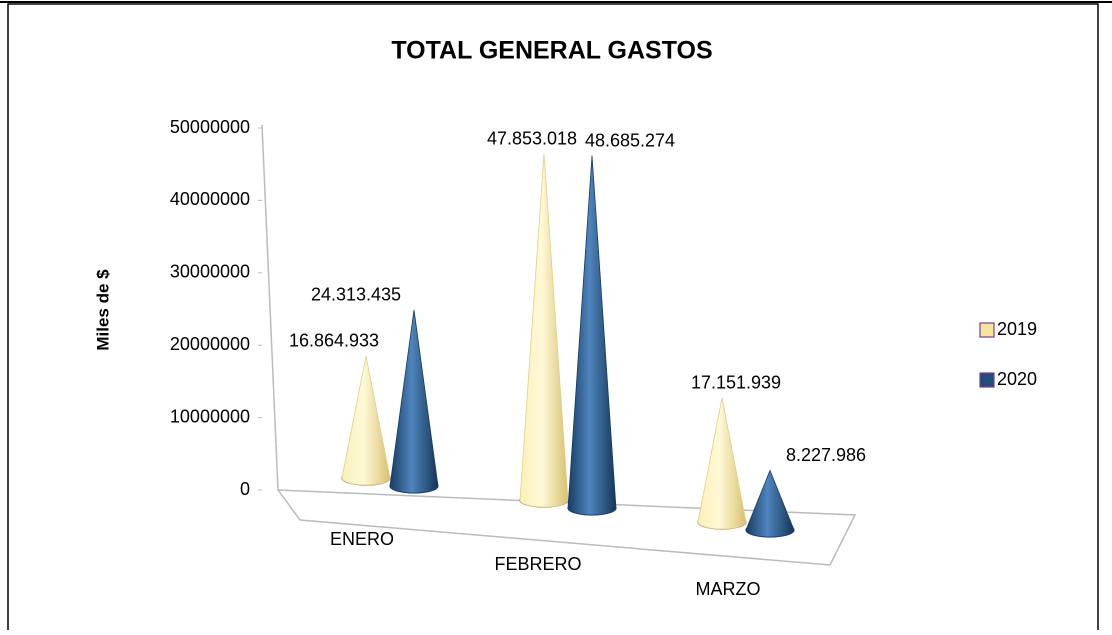  What do you see at coordinates (356, 295) in the screenshot?
I see `value-label: 24.313.435` at bounding box center [356, 295].